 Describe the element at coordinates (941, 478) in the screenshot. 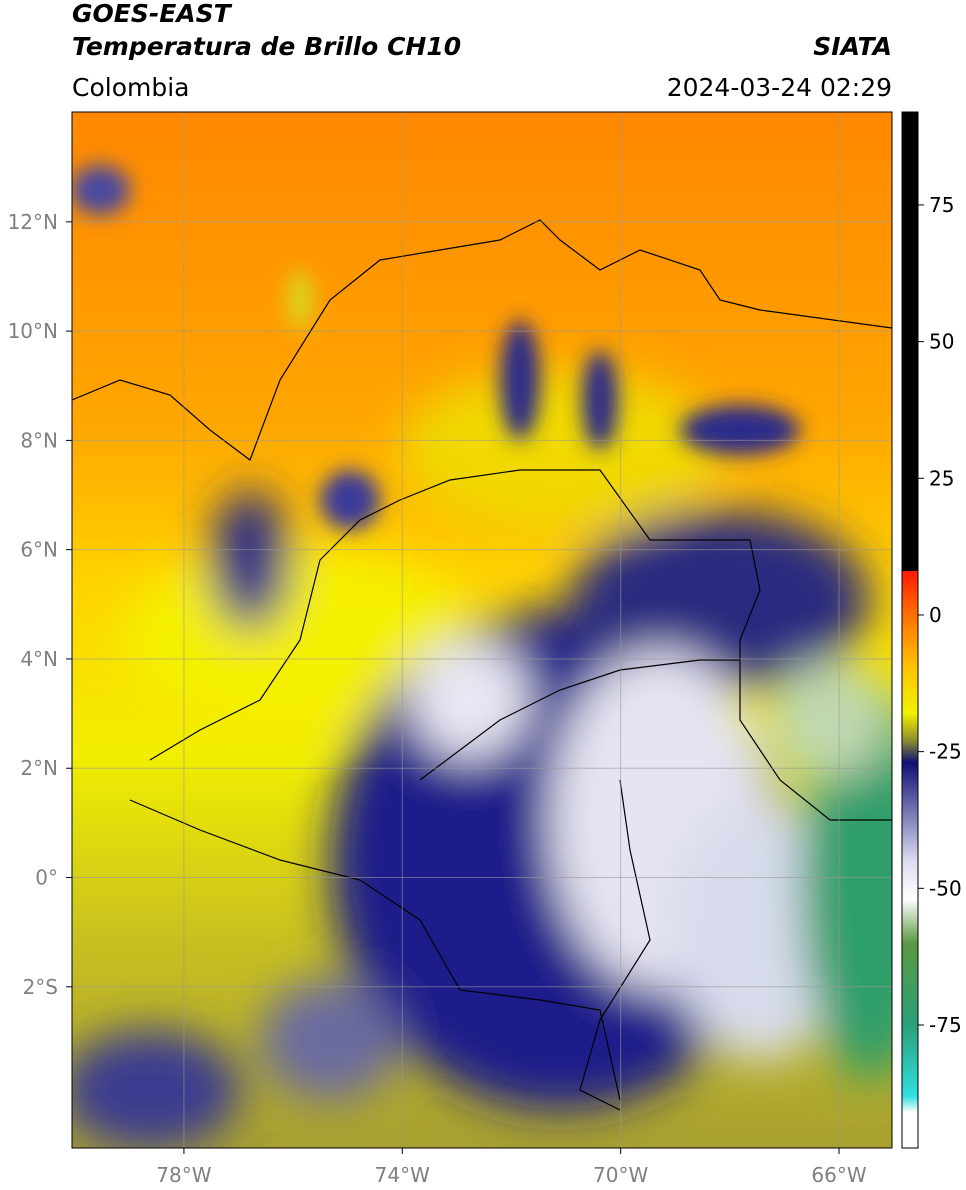

I see `colorbar-tick-label: 25` at that location.